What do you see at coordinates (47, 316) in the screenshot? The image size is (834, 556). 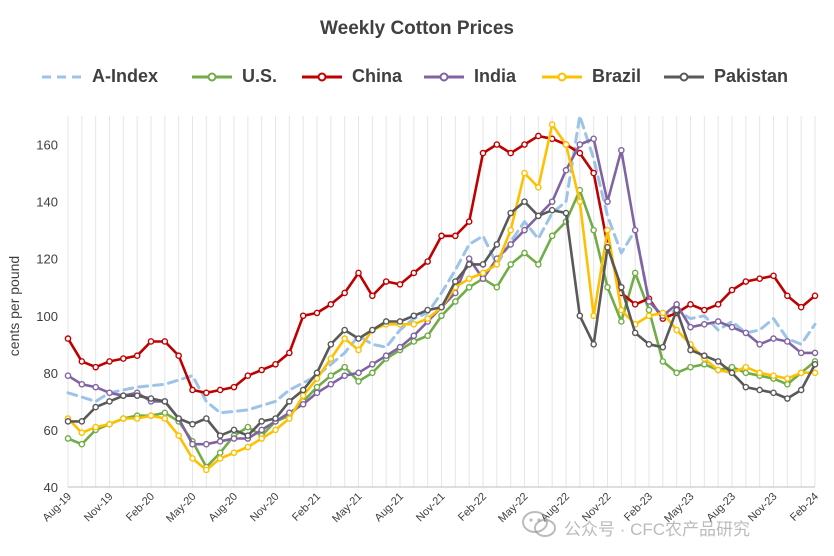 I see `y-tick-label: 100` at bounding box center [47, 316].